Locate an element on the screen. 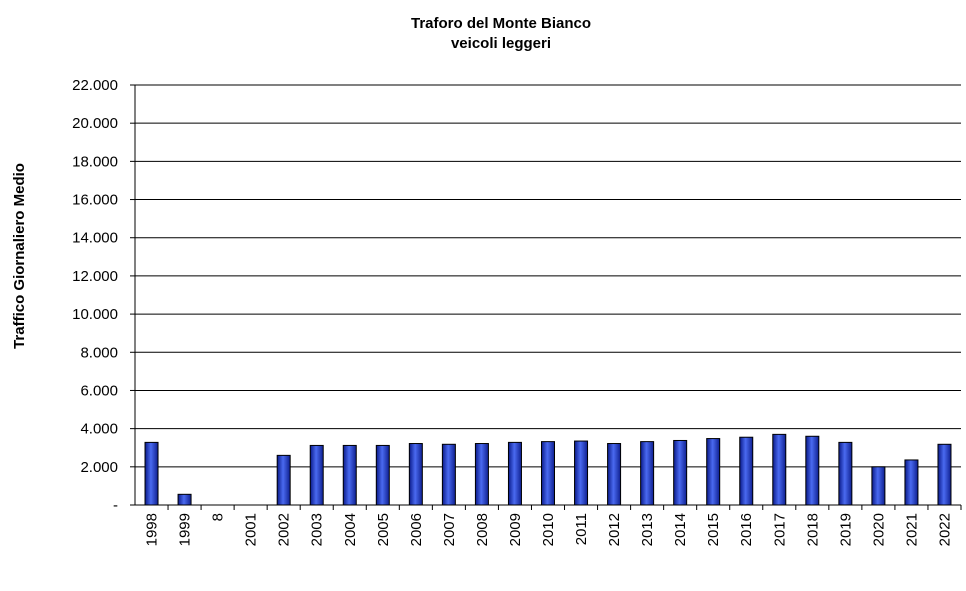  x-tick-label: 2021 is located at coordinates (911, 529).